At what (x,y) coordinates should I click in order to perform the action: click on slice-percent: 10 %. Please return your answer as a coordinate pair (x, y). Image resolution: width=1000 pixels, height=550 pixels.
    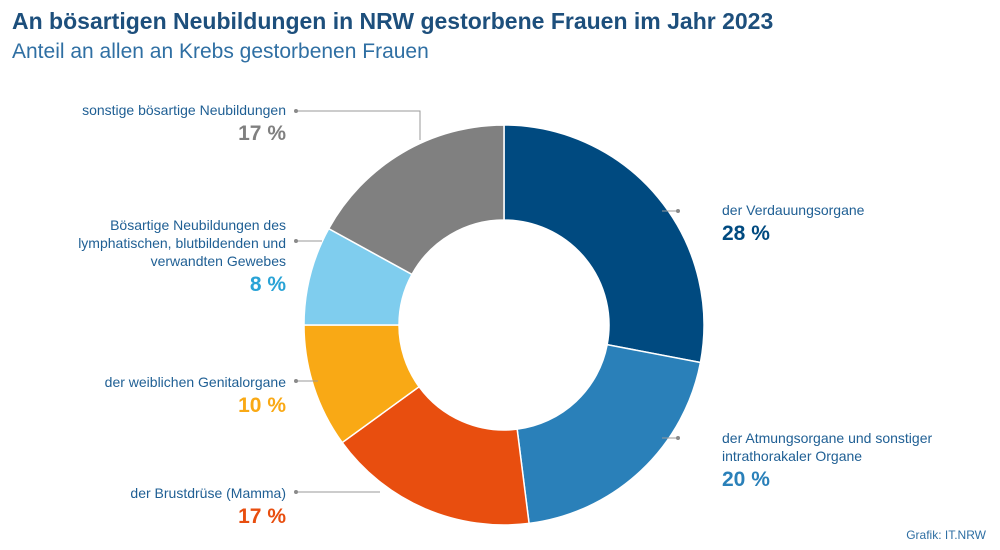
    Looking at the image, I should click on (262, 405).